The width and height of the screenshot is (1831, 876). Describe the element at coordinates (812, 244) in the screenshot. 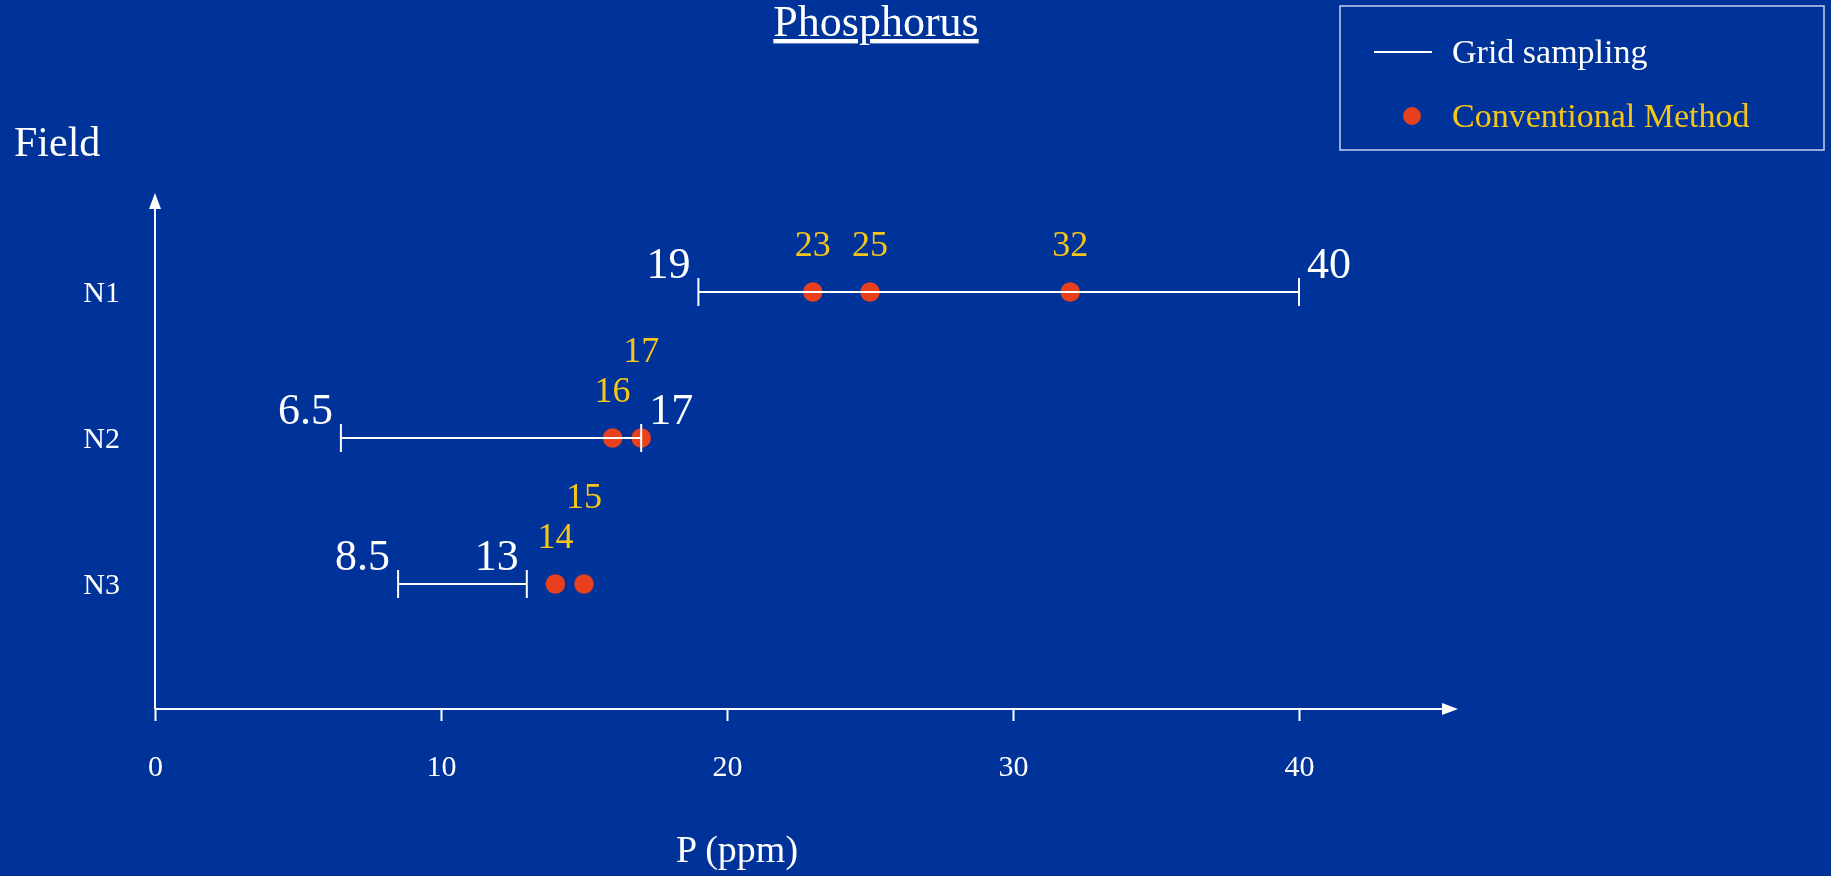

I see `data-label: 23` at that location.